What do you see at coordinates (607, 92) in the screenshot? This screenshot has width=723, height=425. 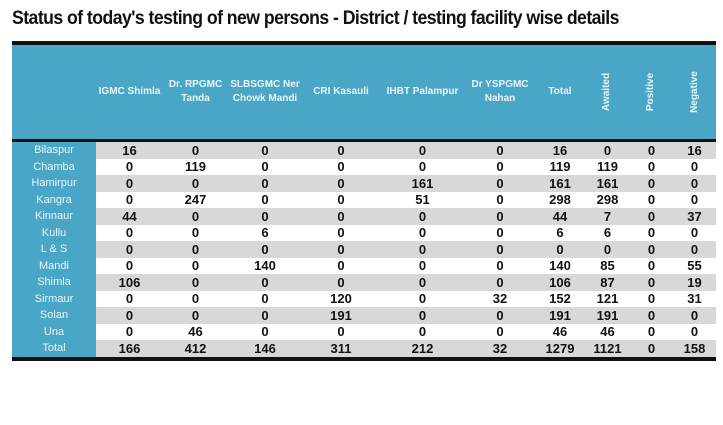 I see `column-header-label: Awaited` at bounding box center [607, 92].